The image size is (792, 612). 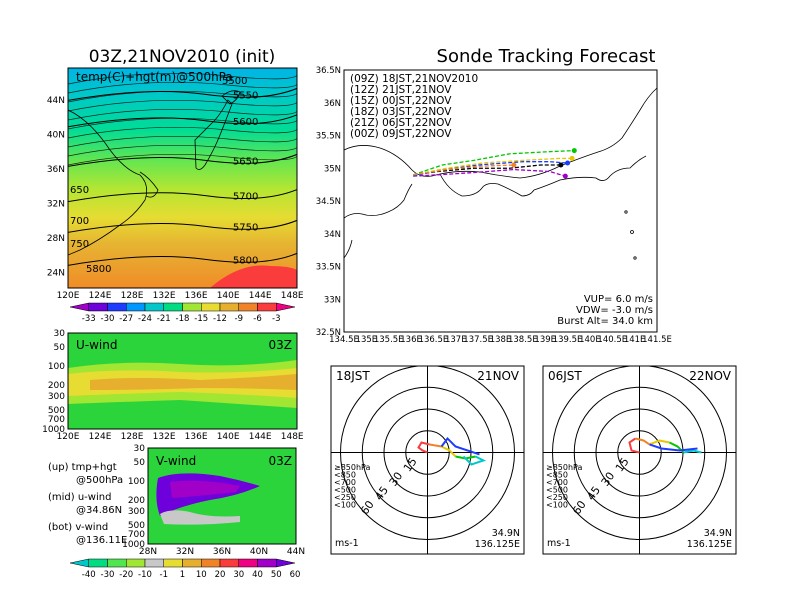 I want to click on vwind-grey-band, so click(x=200, y=517).